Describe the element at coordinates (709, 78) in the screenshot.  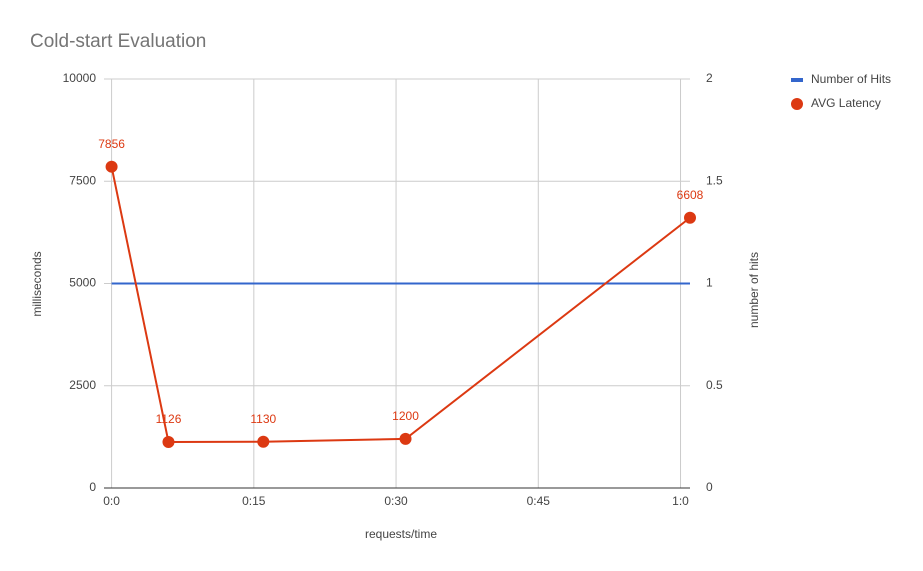
I see `y2-tick-label: 2` at that location.